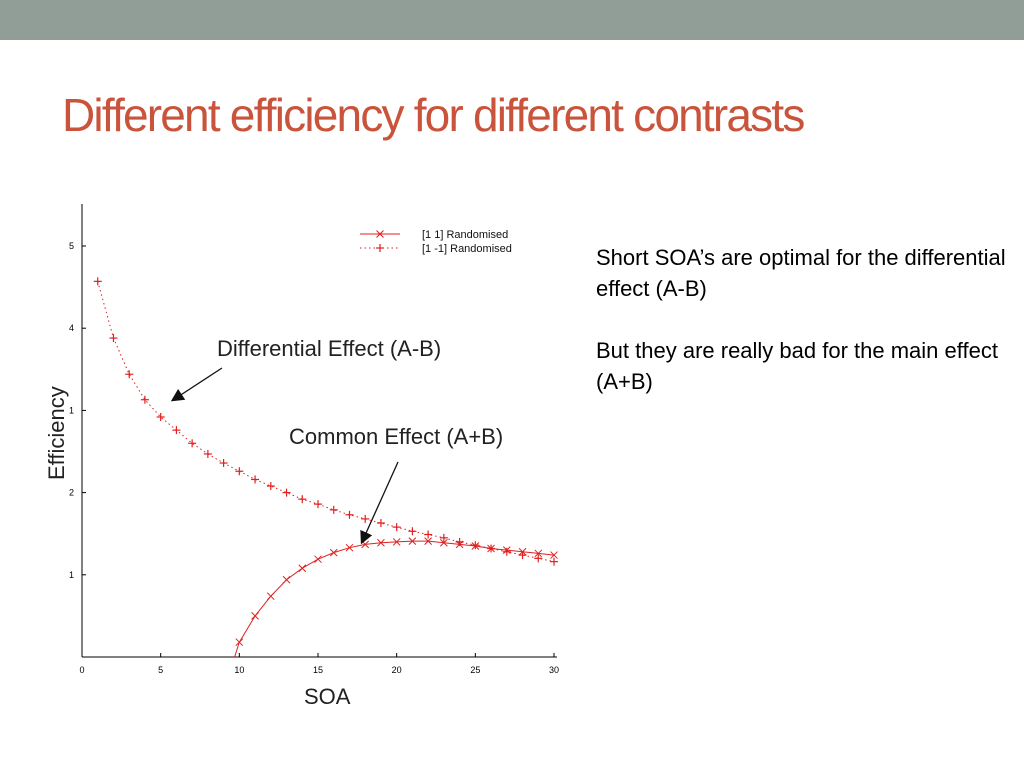 The width and height of the screenshot is (1024, 768). What do you see at coordinates (465, 235) in the screenshot?
I see `legend-label-common-effect: [1 1] Randomised` at bounding box center [465, 235].